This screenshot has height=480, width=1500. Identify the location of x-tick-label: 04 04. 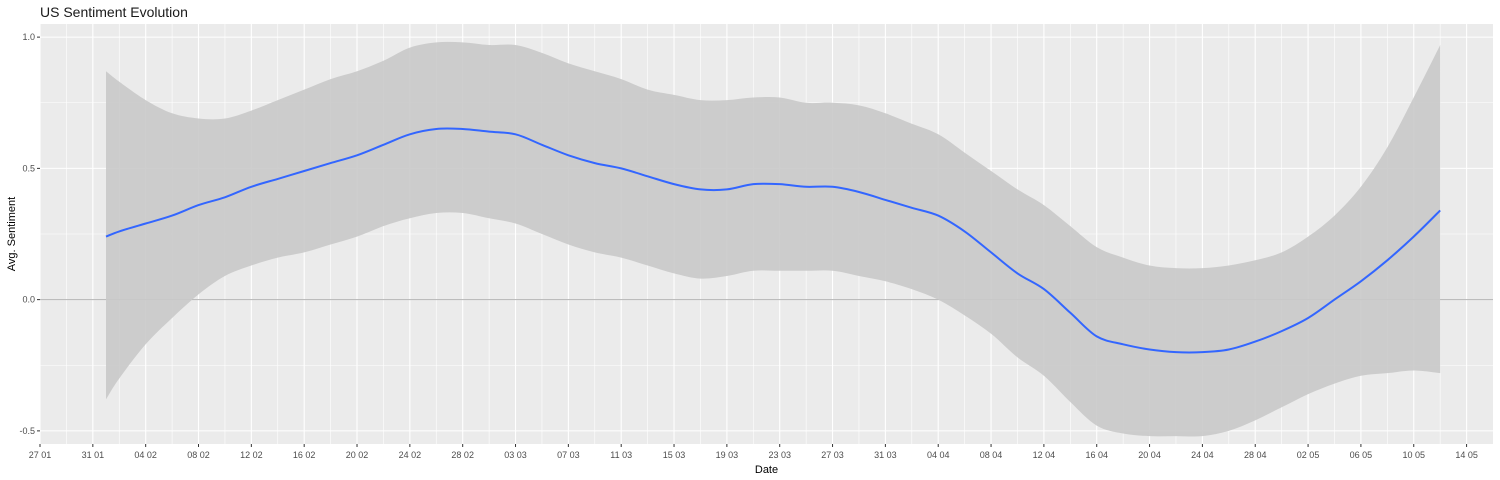
(938, 455).